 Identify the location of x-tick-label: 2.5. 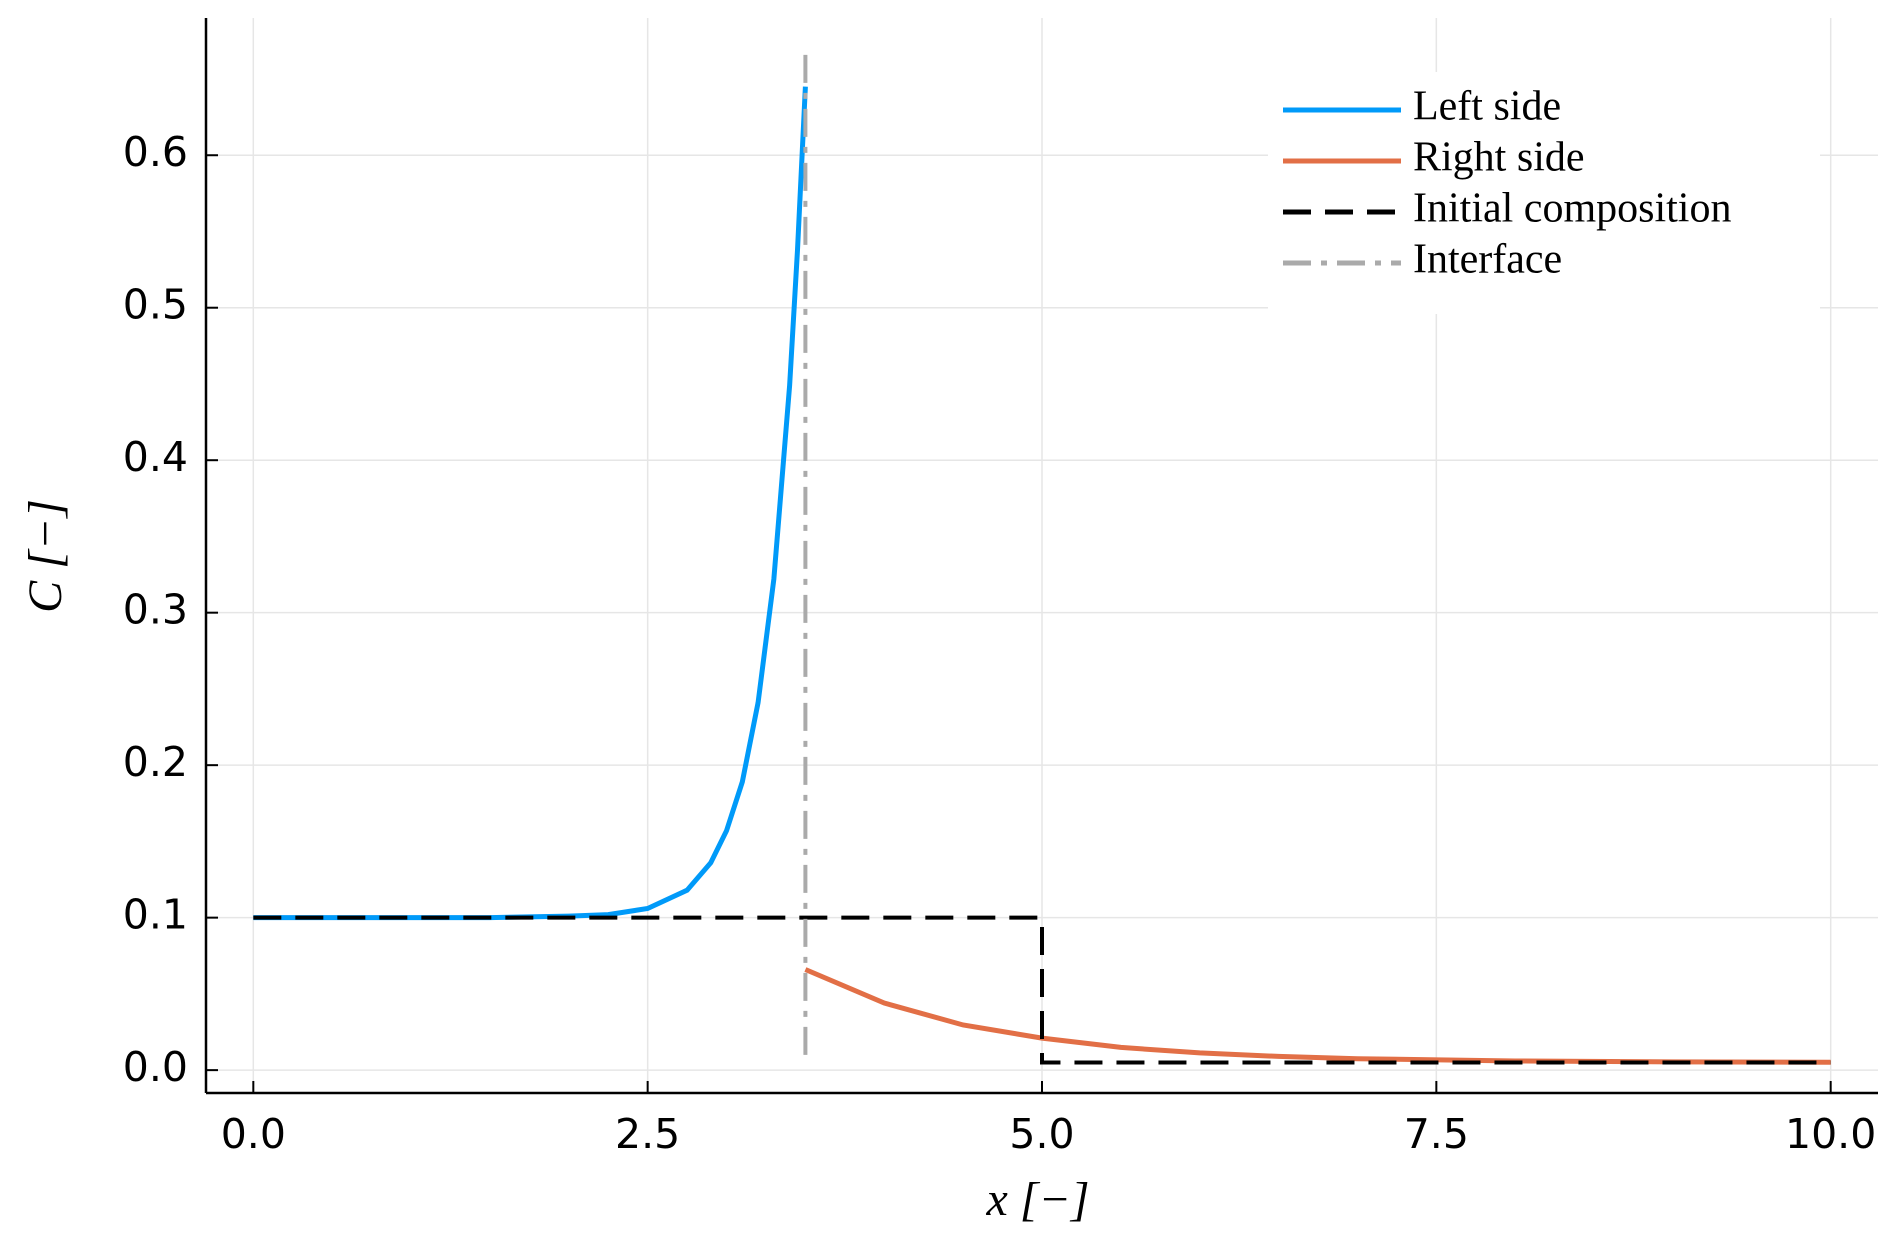
(647, 1134).